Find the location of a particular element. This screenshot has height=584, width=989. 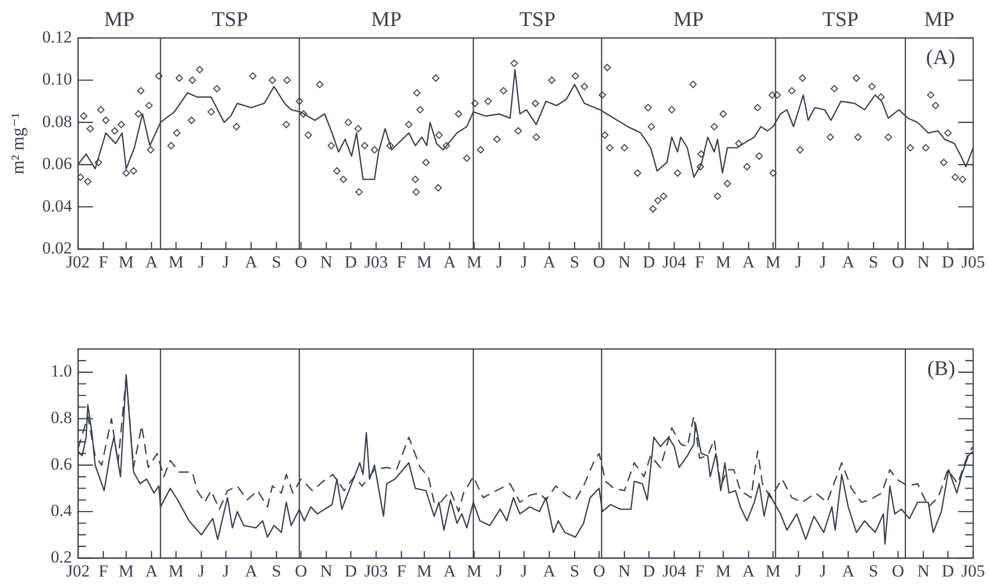

y-tick-label: 0.6 is located at coordinates (61, 464).